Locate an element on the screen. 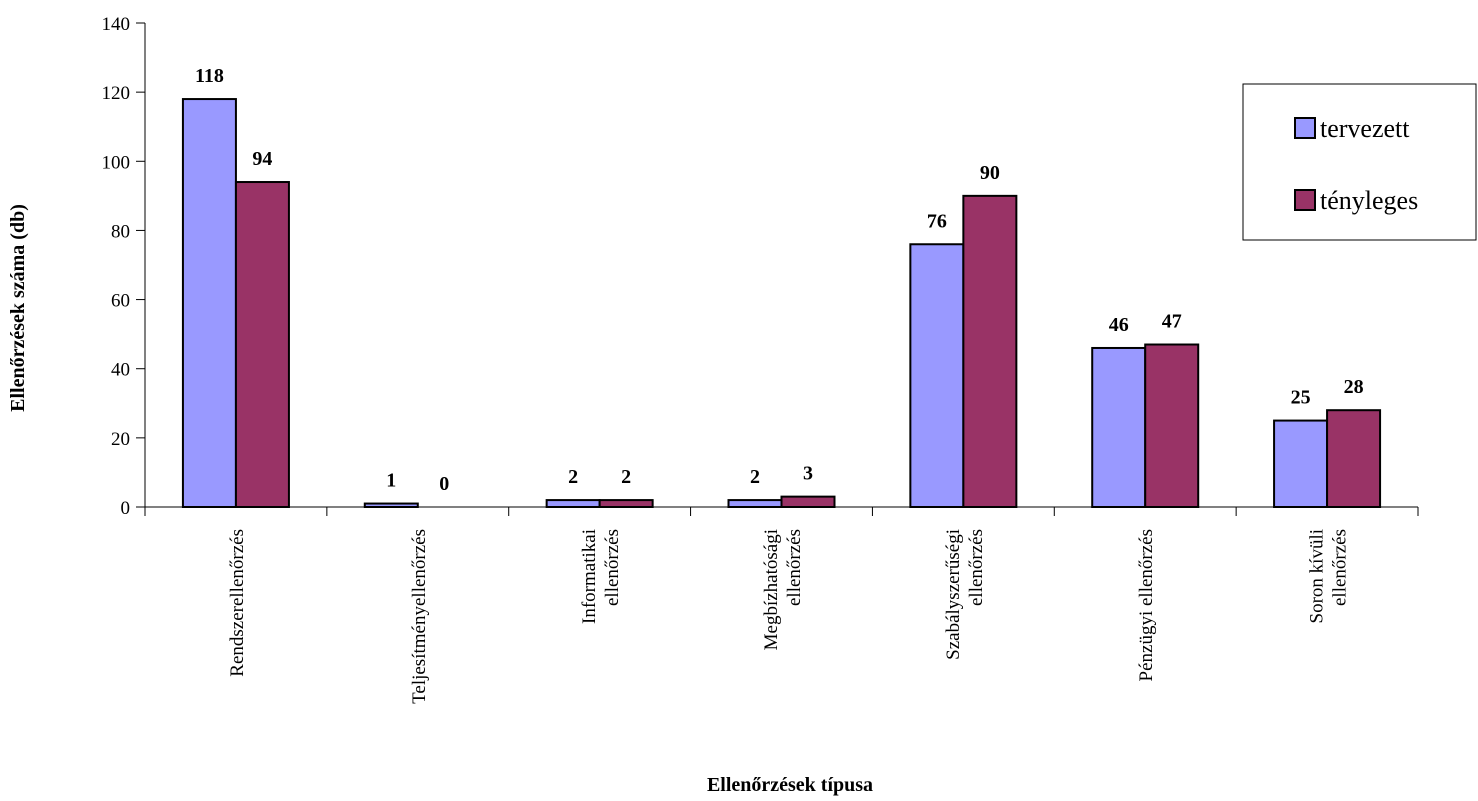 This screenshot has width=1478, height=801. data-label: 0 is located at coordinates (444, 484).